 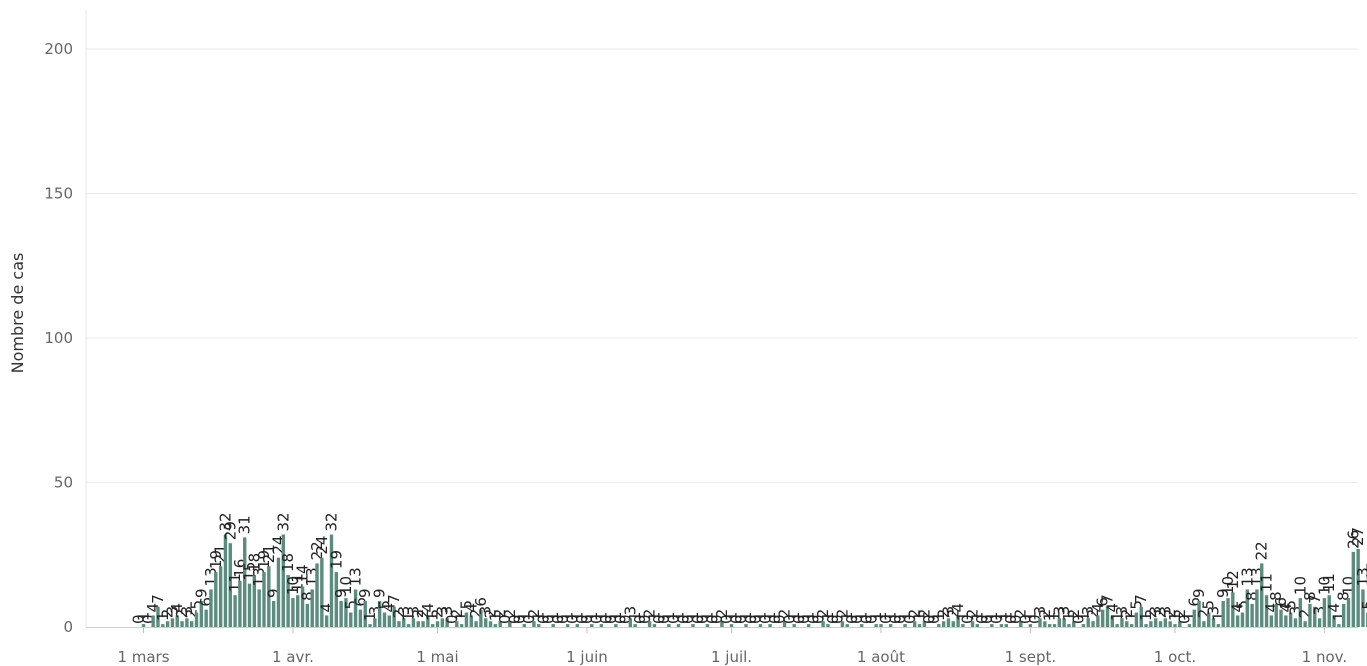 What do you see at coordinates (1365, 571) in the screenshot?
I see `bar-value-label: 15` at bounding box center [1365, 571].